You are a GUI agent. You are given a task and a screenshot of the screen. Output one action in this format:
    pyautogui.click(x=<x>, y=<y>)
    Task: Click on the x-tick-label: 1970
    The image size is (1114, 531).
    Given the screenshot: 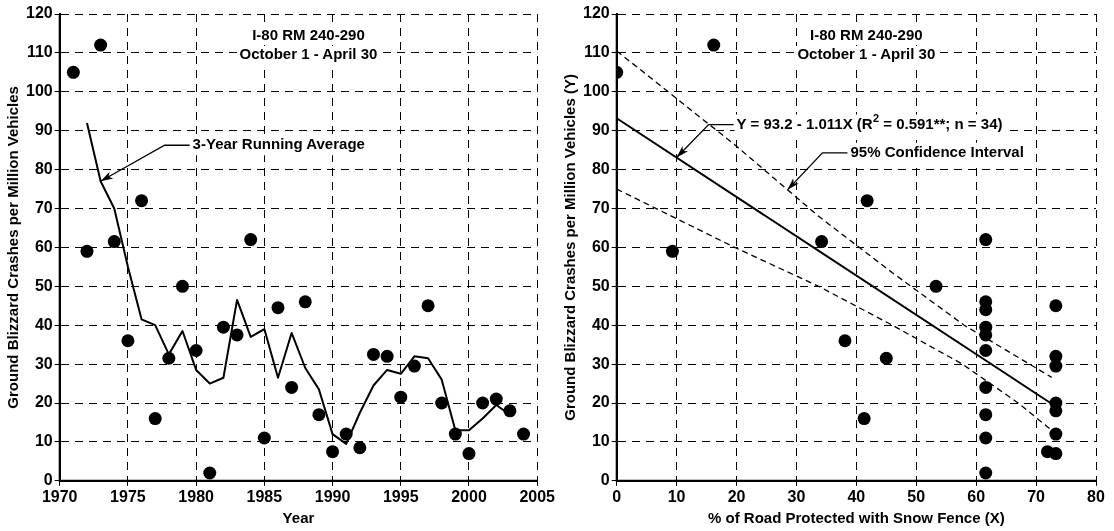 What is the action you would take?
    pyautogui.click(x=59, y=496)
    